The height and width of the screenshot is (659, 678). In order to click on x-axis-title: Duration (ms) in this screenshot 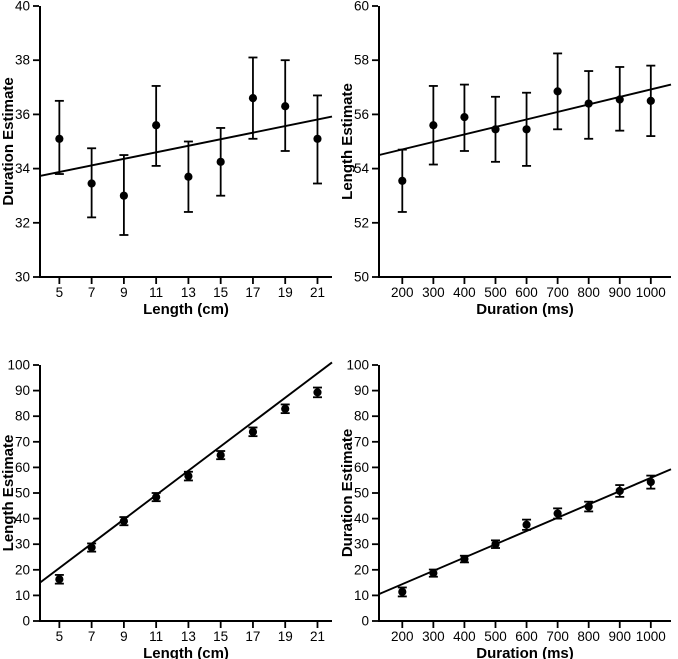, I will do `click(525, 309)`.